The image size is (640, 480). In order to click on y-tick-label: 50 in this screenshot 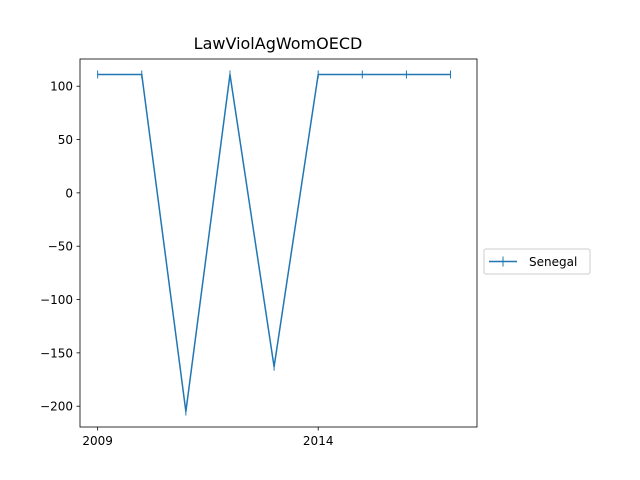, I will do `click(65, 140)`.